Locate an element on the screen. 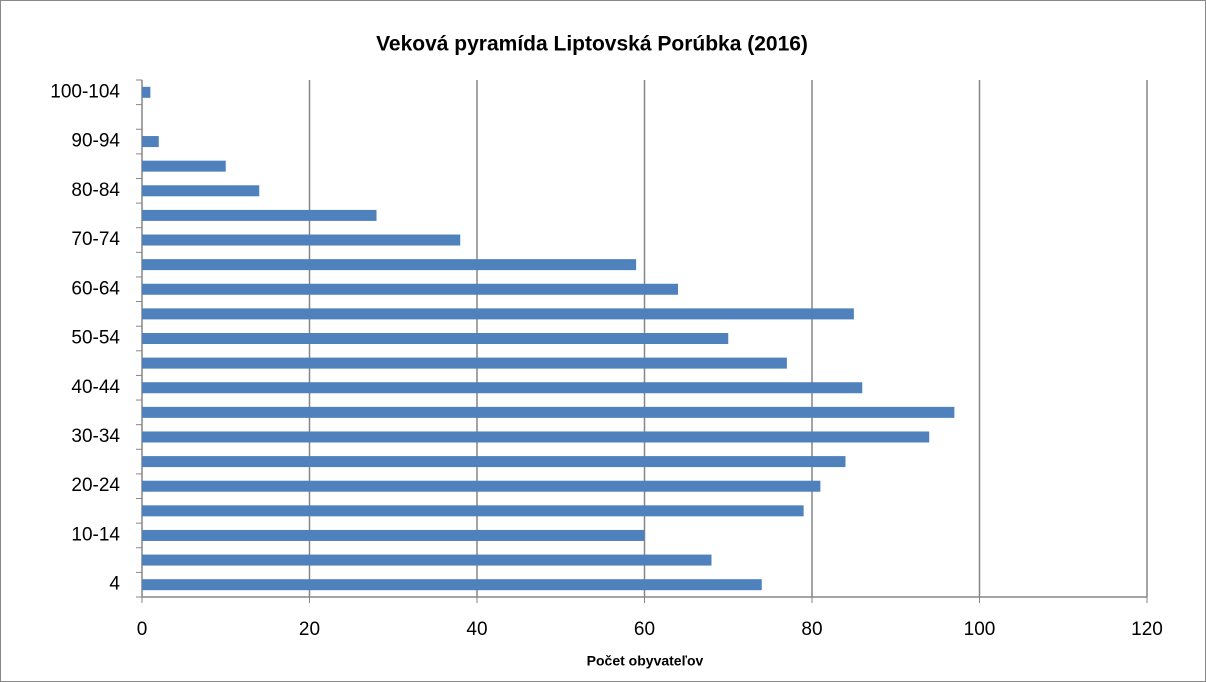 The height and width of the screenshot is (682, 1206). y-tick-label: 10-14 is located at coordinates (95, 534).